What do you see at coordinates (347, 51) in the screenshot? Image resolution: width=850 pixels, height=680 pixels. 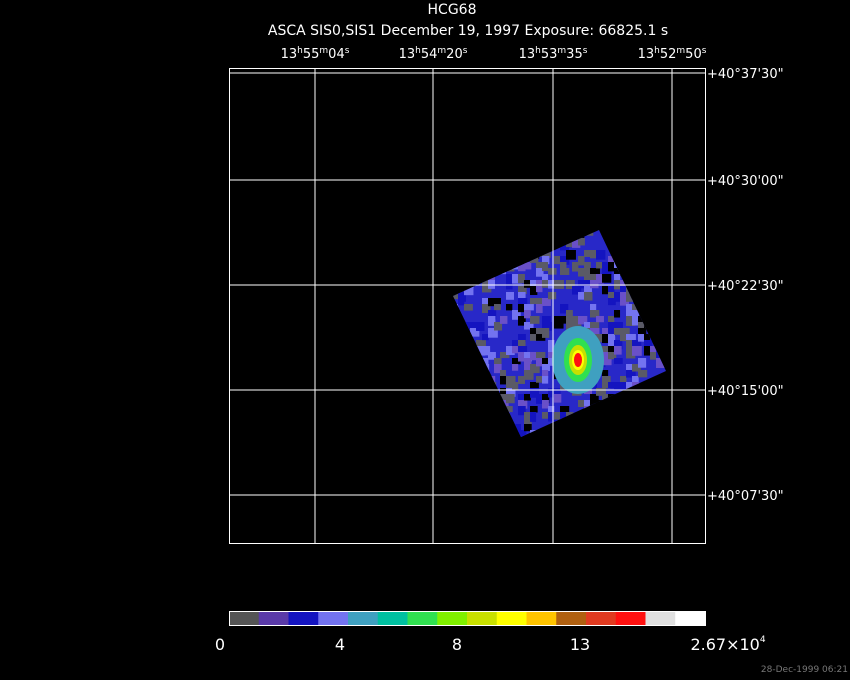 I see `ra-part: s` at bounding box center [347, 51].